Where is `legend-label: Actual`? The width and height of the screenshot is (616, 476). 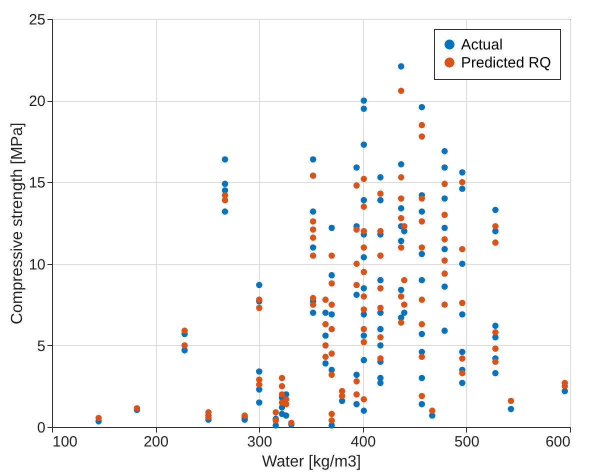 legend-label: Actual is located at coordinates (482, 45).